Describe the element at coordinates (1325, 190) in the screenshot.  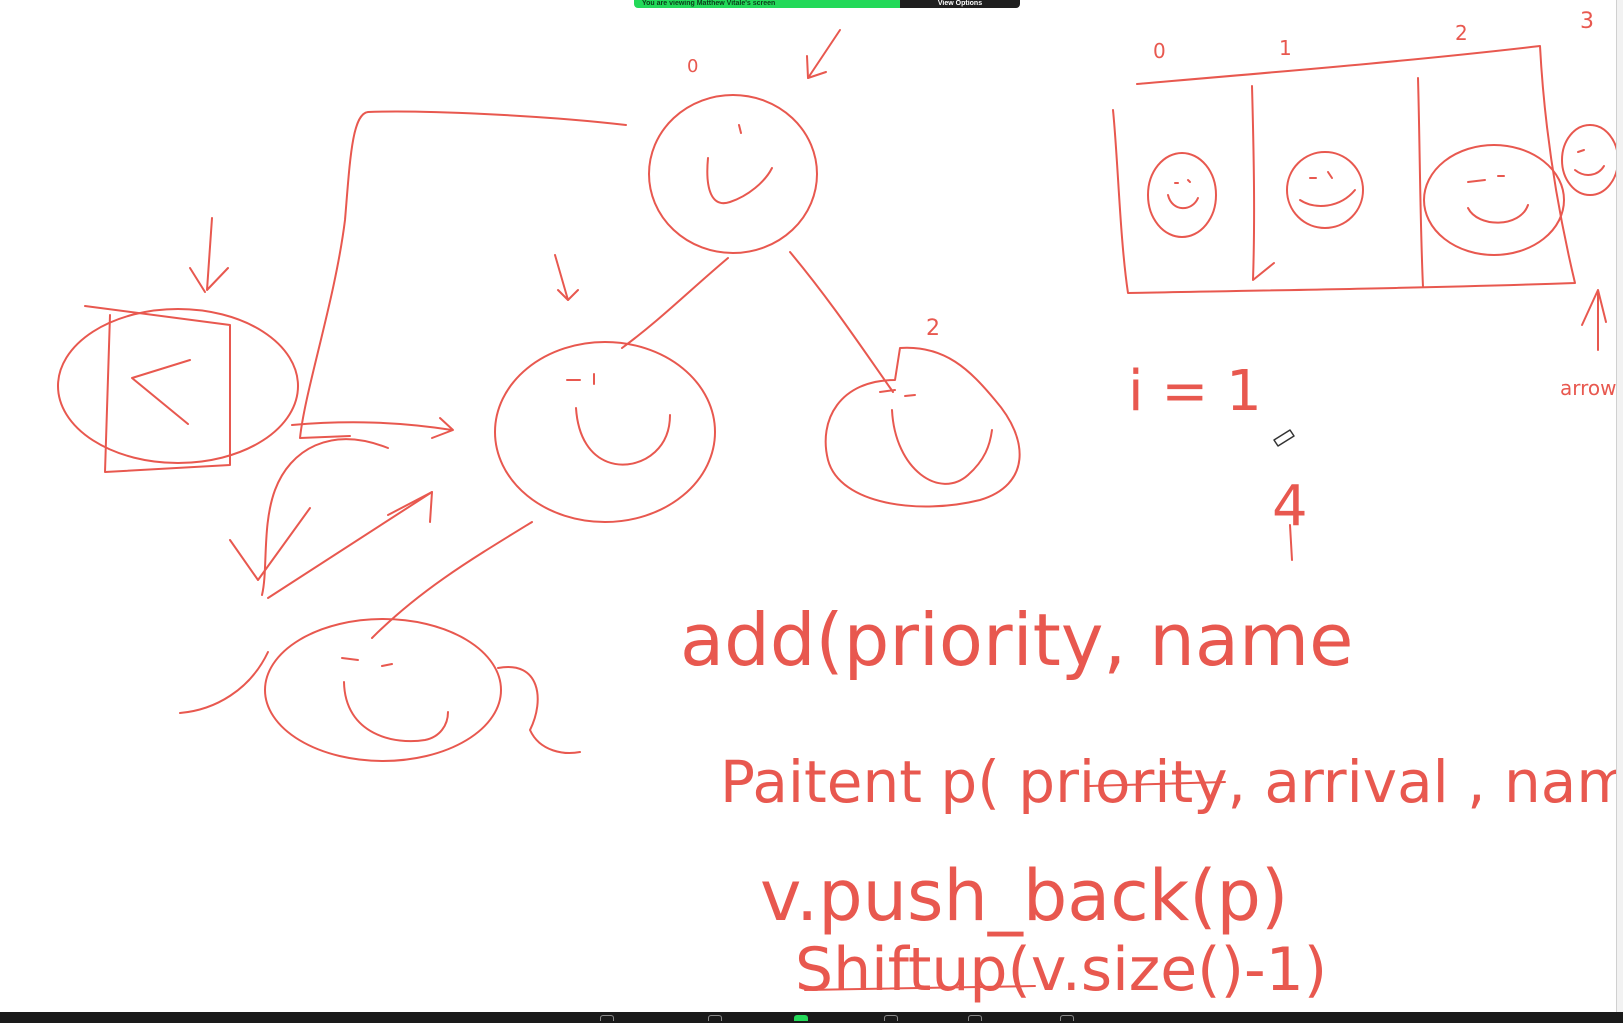
I see `array-cell-1-node` at that location.